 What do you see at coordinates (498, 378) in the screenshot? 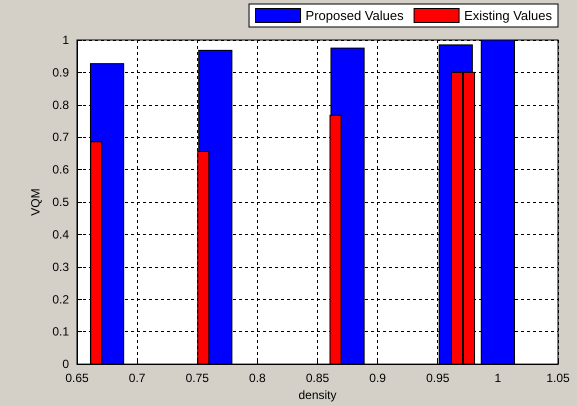
I see `x-tick-label: 1` at bounding box center [498, 378].